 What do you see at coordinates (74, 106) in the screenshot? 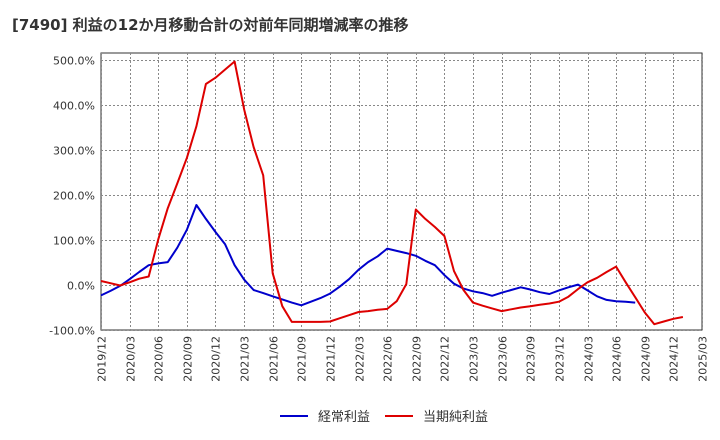
I see `y-tick-label: 400.0%` at bounding box center [74, 106].